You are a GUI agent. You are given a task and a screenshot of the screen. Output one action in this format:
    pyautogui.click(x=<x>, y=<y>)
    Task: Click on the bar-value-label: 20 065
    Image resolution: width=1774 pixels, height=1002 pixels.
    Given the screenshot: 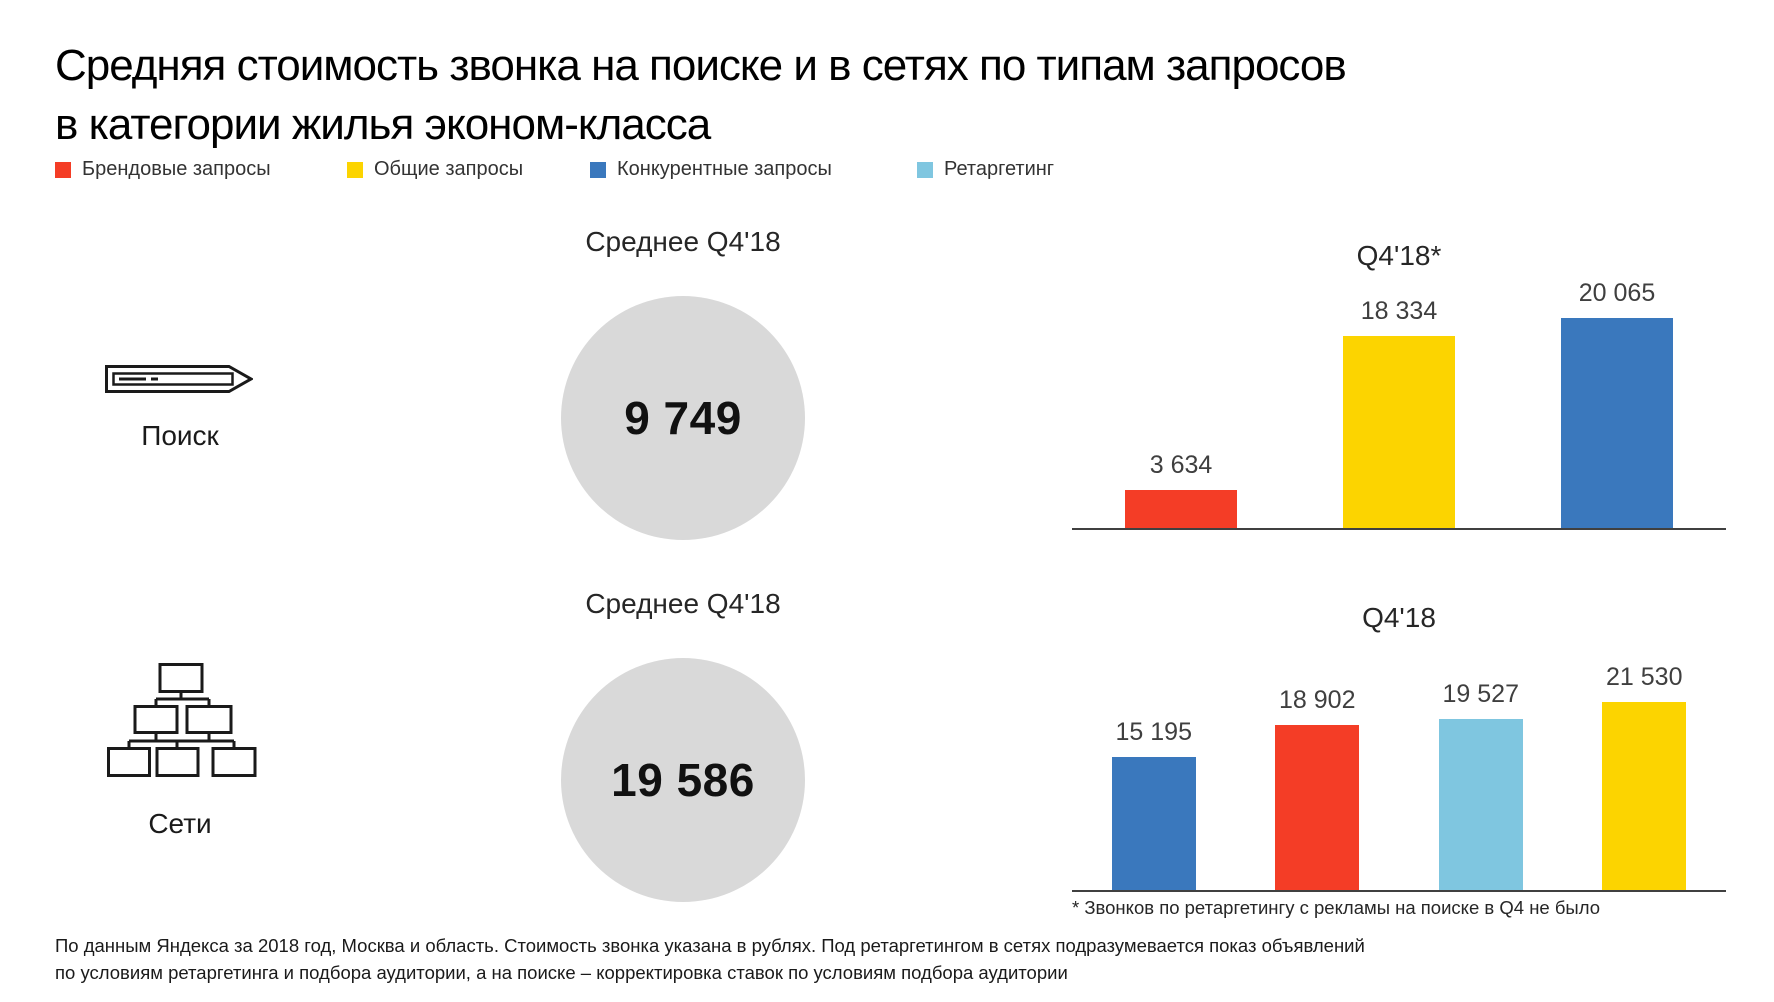 What is the action you would take?
    pyautogui.click(x=1617, y=293)
    